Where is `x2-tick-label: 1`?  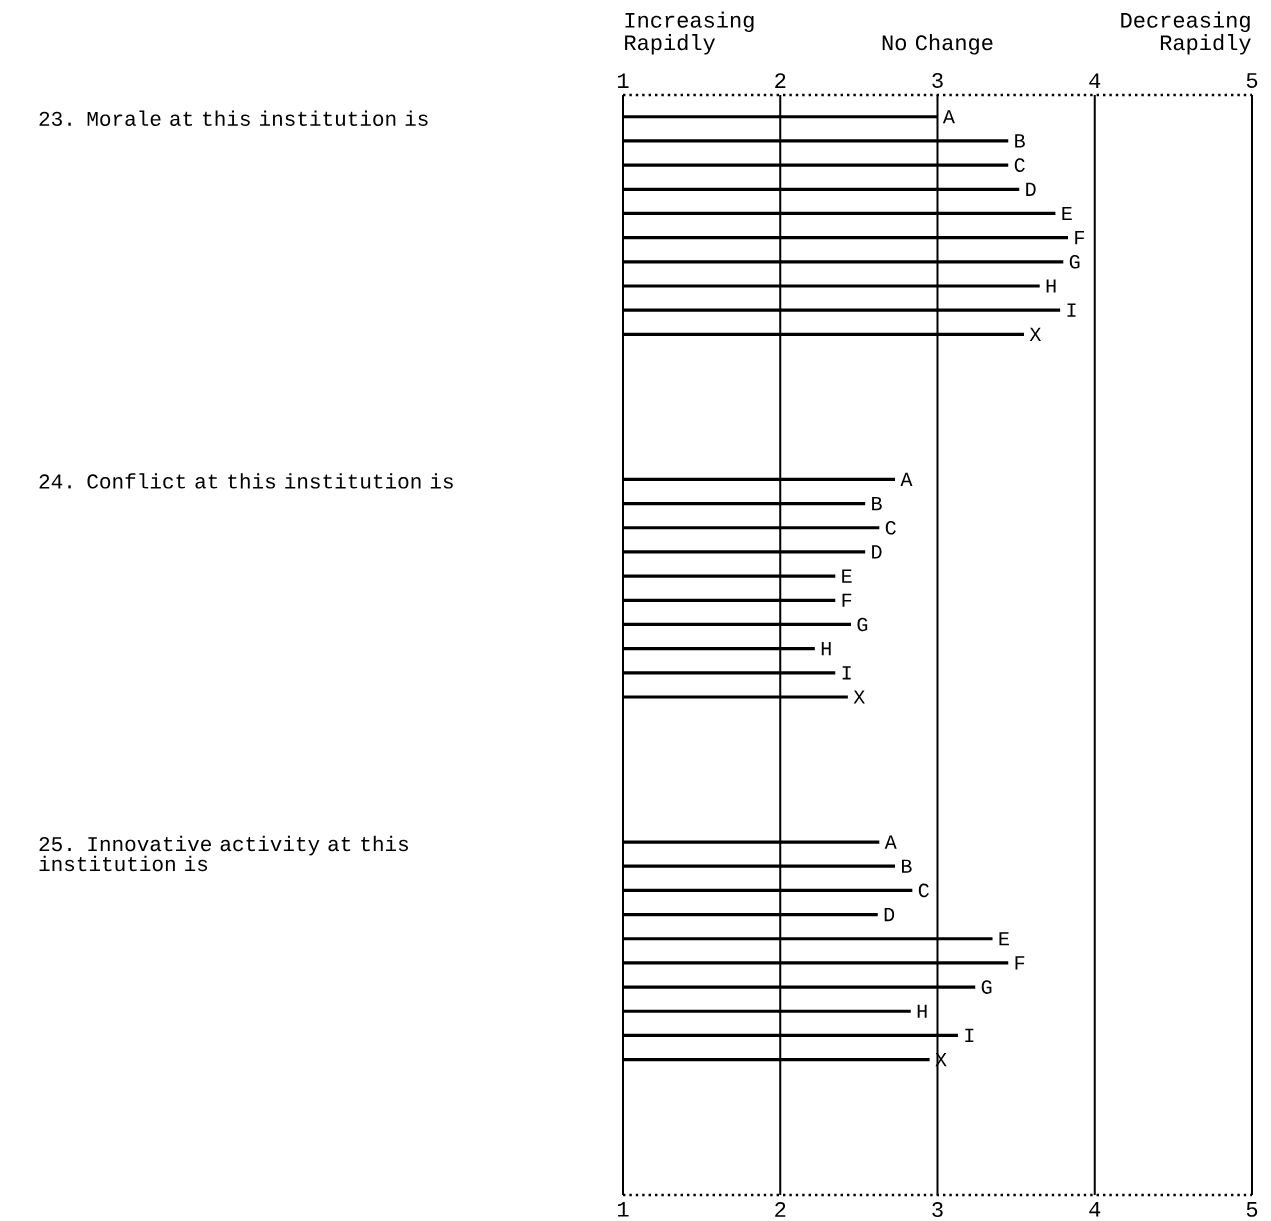
x2-tick-label: 1 is located at coordinates (623, 1209).